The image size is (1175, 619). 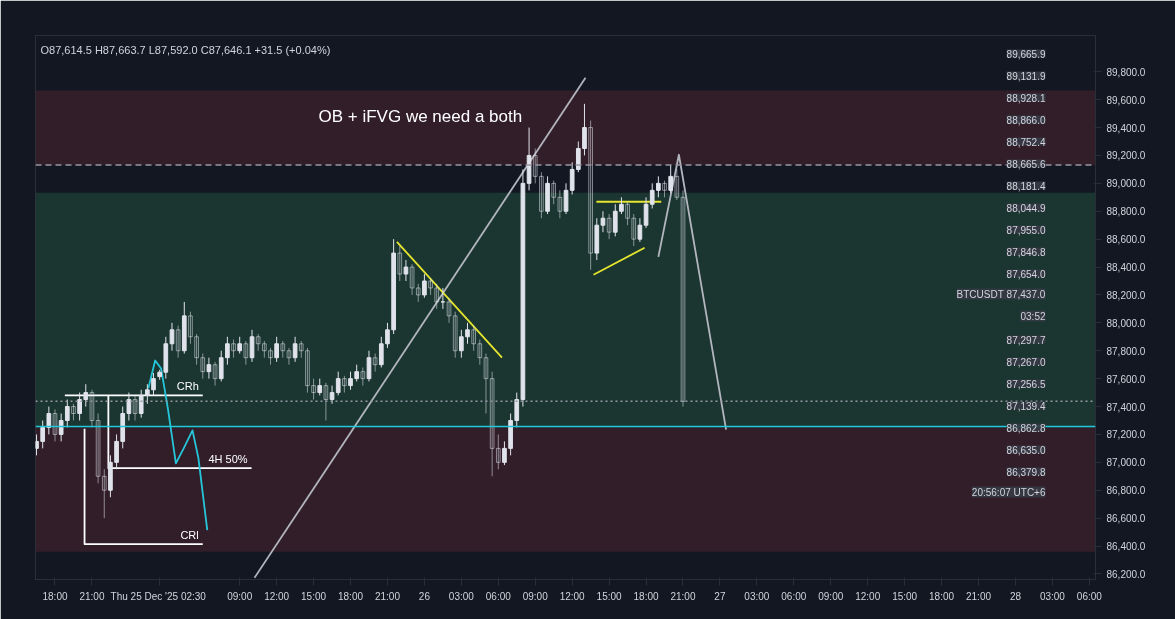 What do you see at coordinates (1026, 208) in the screenshot?
I see `annotation: 88,044.9` at bounding box center [1026, 208].